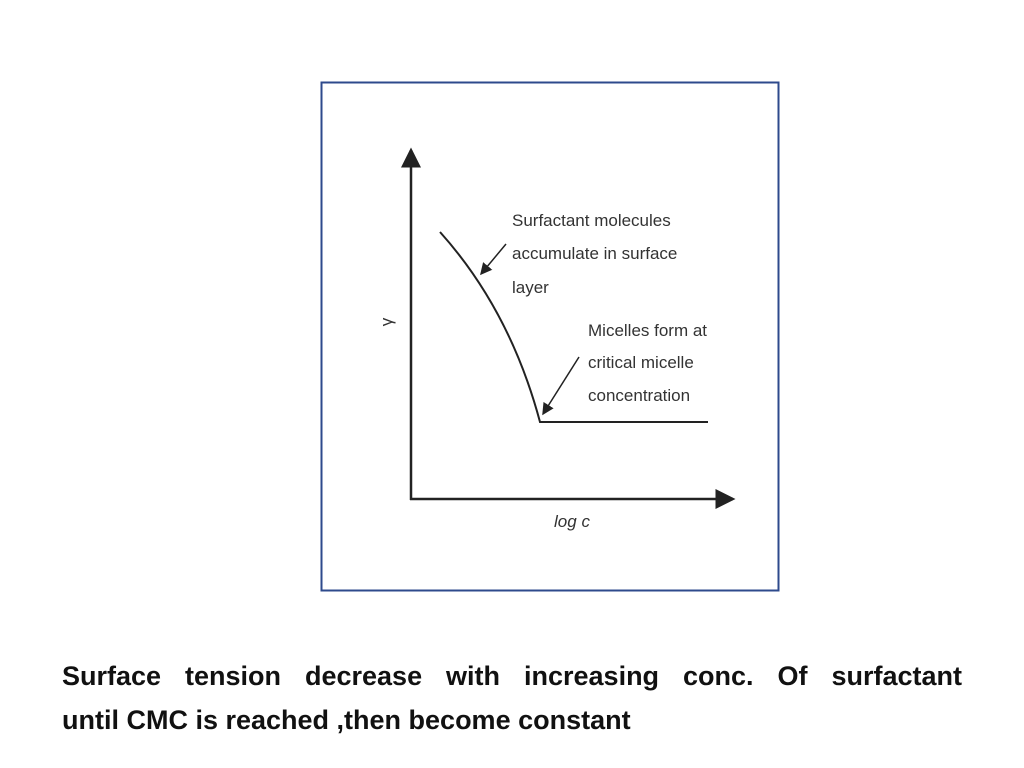 This screenshot has width=1024, height=768. What do you see at coordinates (641, 362) in the screenshot?
I see `annotation-line: critical micelle` at bounding box center [641, 362].